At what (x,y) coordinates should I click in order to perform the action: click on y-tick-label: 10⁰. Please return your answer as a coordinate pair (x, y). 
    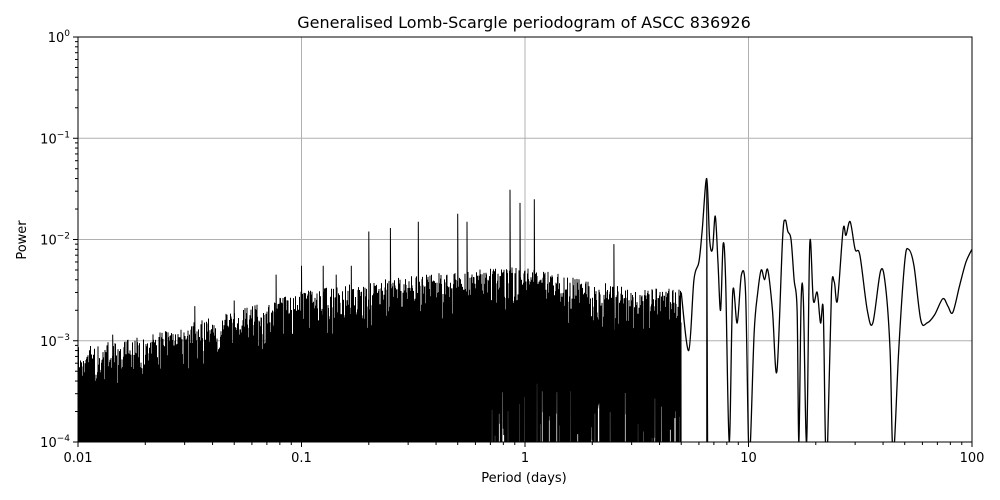
    Looking at the image, I should click on (59, 37).